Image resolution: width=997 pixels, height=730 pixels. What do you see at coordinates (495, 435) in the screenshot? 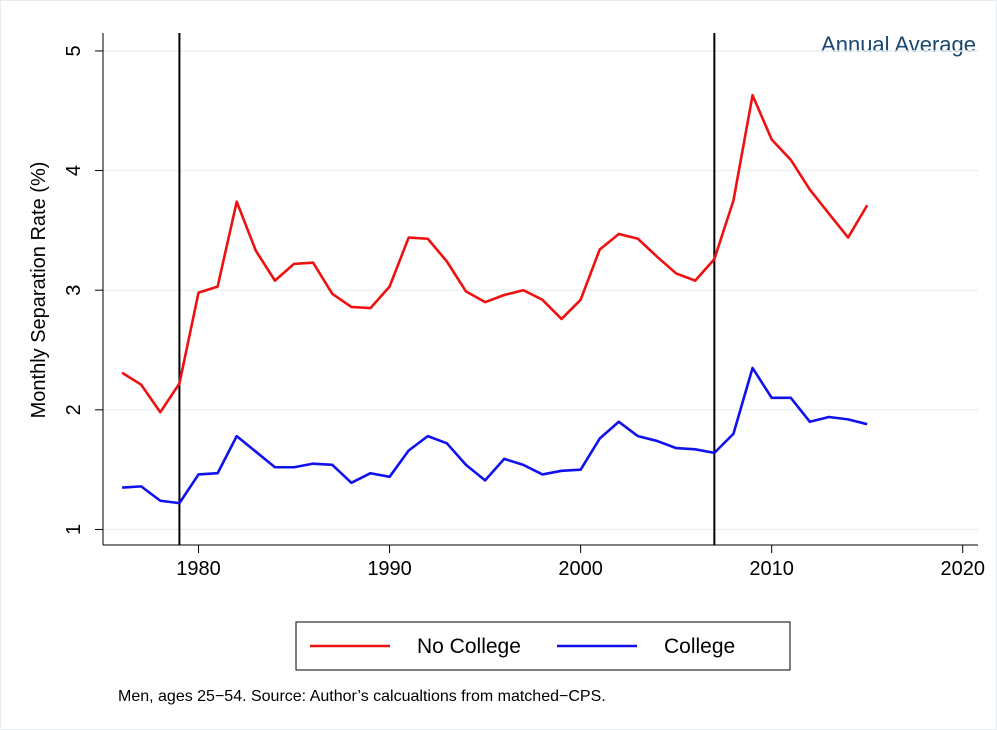
I see `series-line` at bounding box center [495, 435].